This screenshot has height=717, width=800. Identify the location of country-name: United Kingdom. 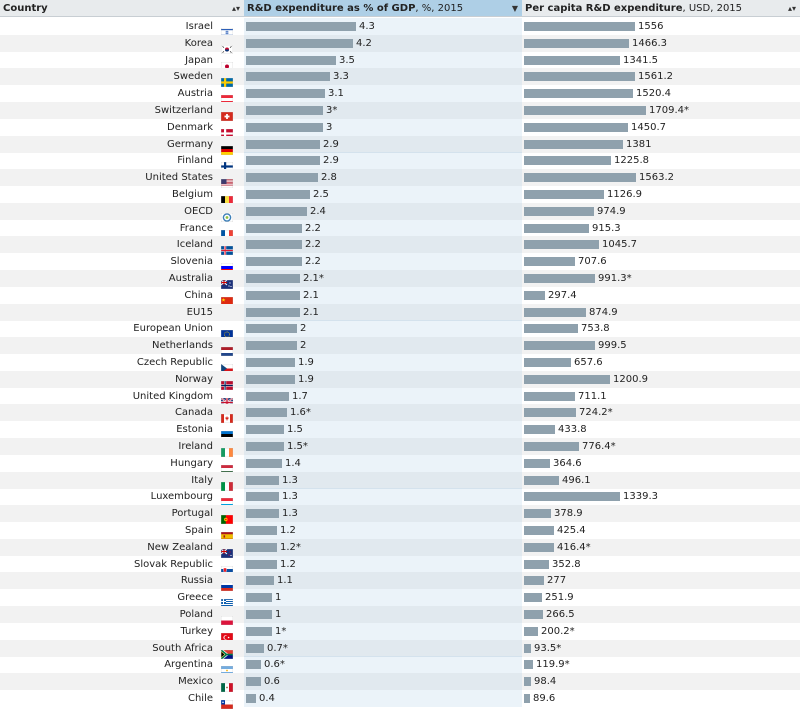
(172, 396).